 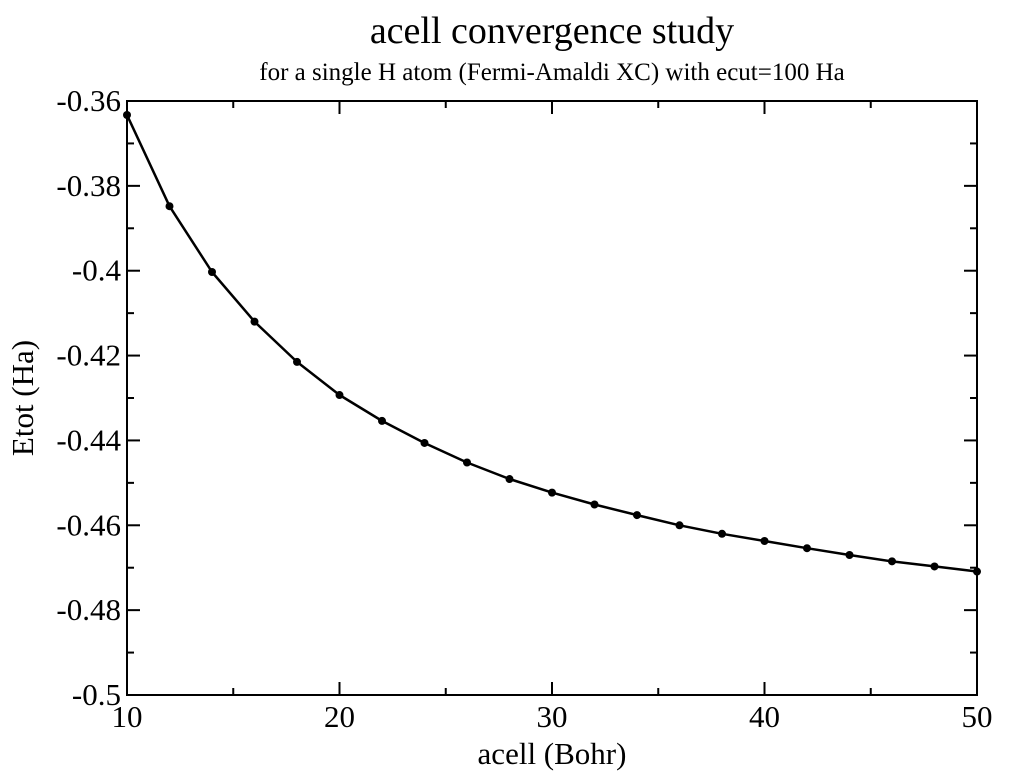 What do you see at coordinates (88, 185) in the screenshot?
I see `y-tick-label: -0.38` at bounding box center [88, 185].